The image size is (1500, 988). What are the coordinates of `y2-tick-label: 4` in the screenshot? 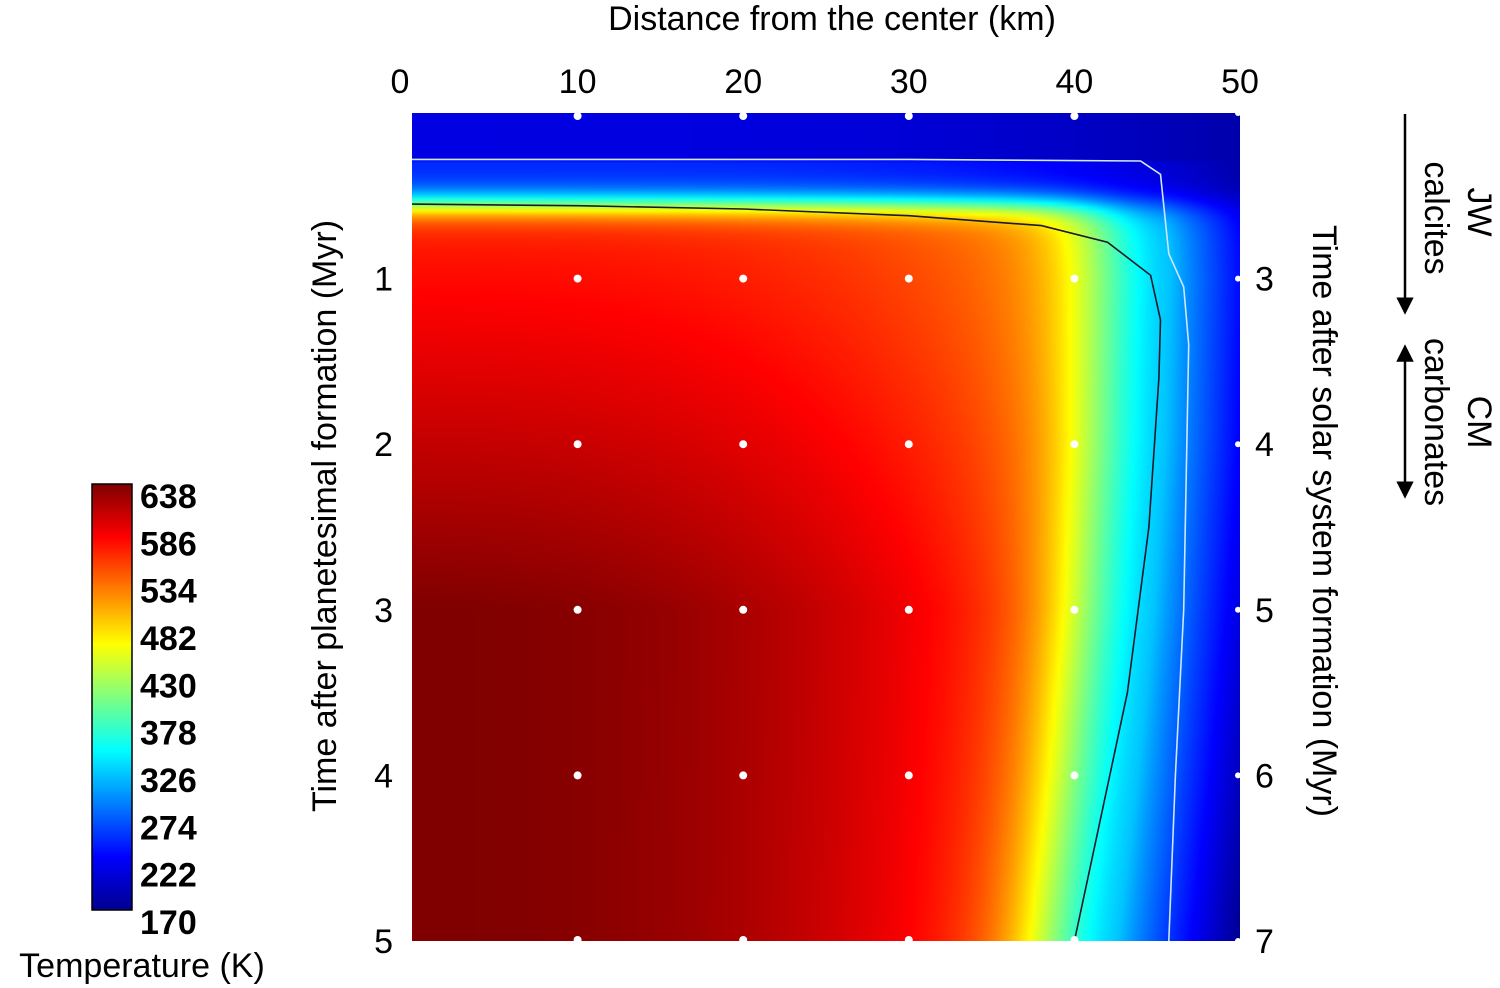 It's located at (1264, 445).